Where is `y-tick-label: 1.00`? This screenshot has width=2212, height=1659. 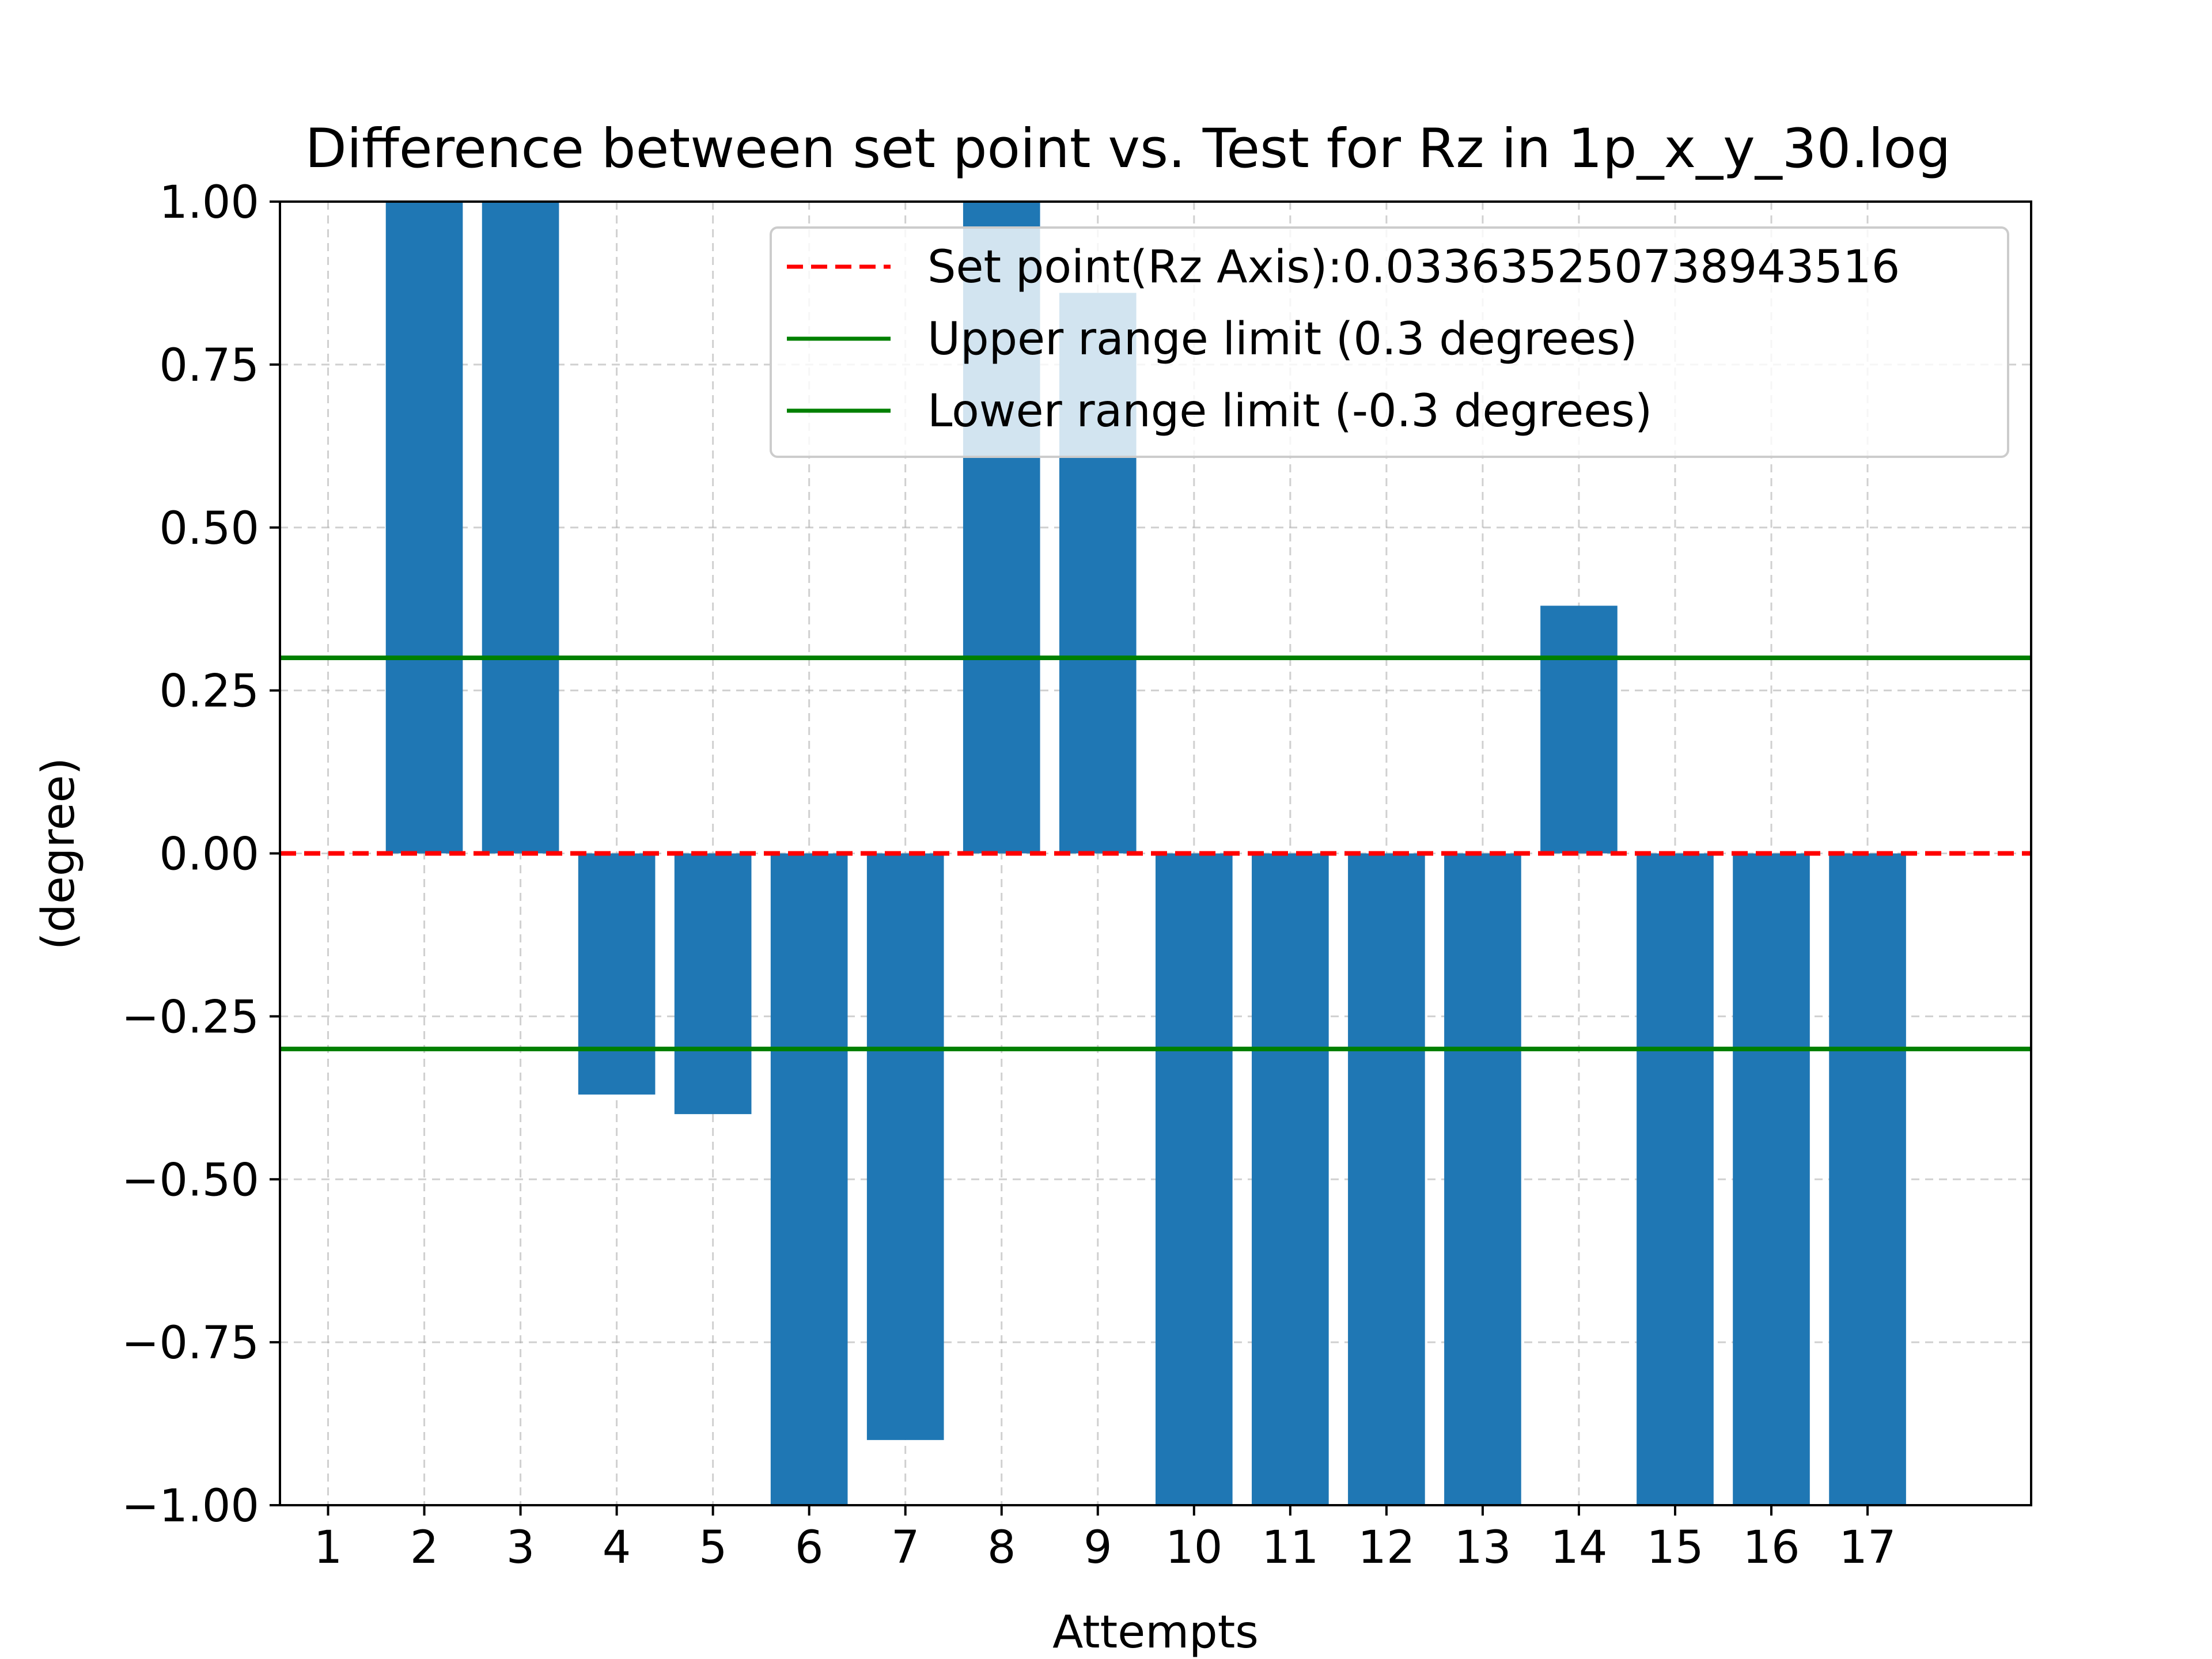
y-tick-label: 1.00 is located at coordinates (209, 203).